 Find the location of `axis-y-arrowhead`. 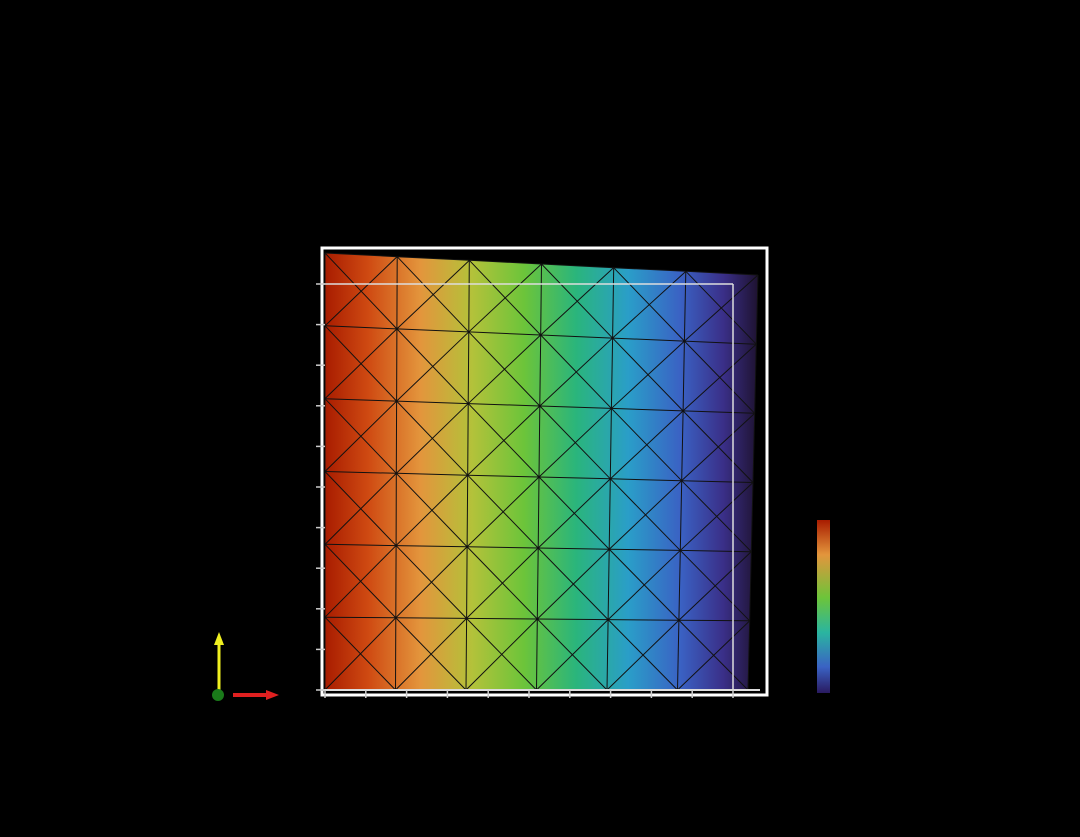

axis-y-arrowhead is located at coordinates (219, 638).